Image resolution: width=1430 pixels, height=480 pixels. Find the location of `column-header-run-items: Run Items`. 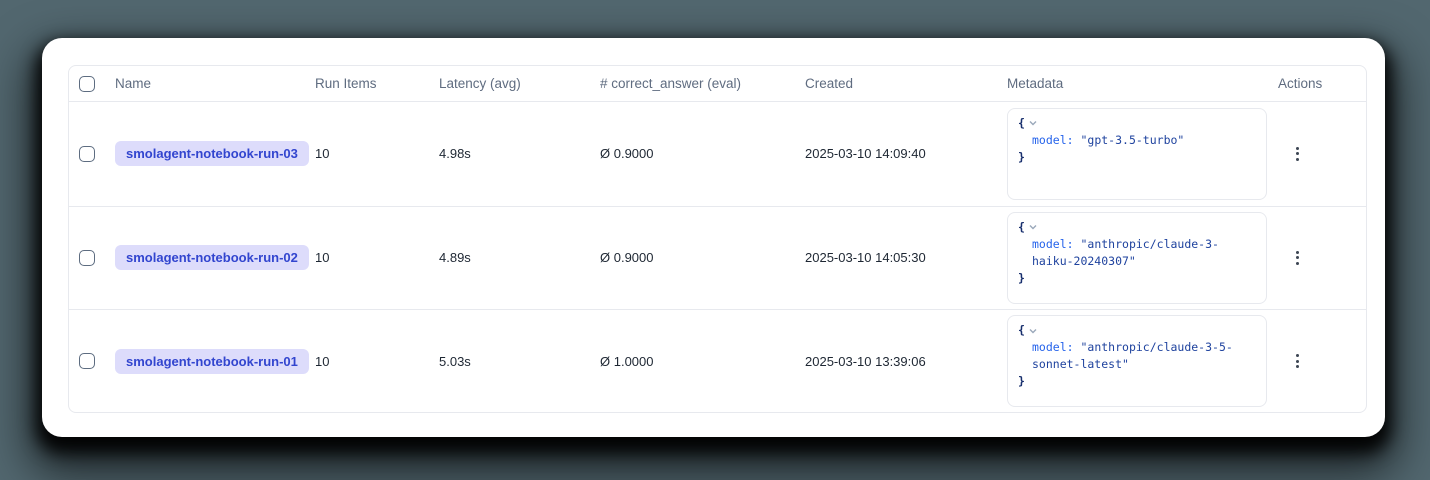

column-header-run-items: Run Items is located at coordinates (346, 83).